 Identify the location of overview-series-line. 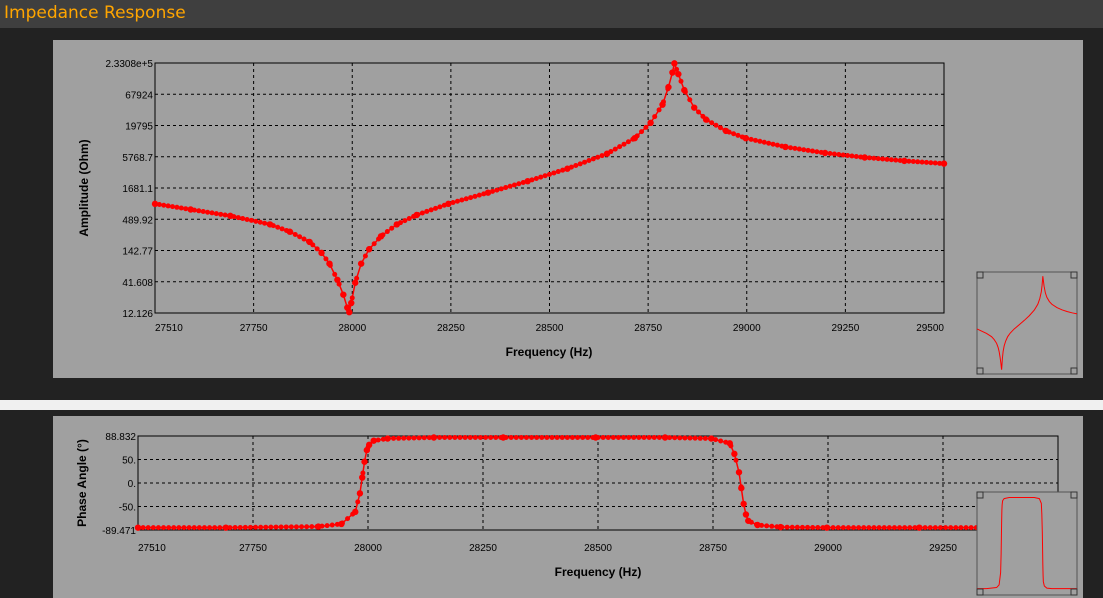
(1027, 543).